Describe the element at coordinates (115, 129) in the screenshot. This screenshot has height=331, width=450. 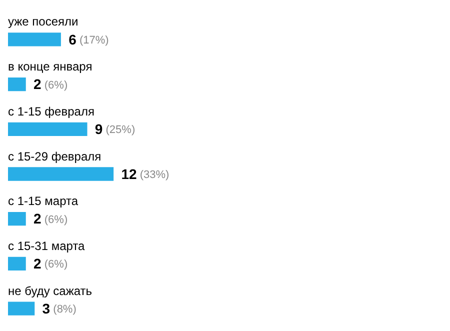
I see `data-label: 9 (25%)` at that location.